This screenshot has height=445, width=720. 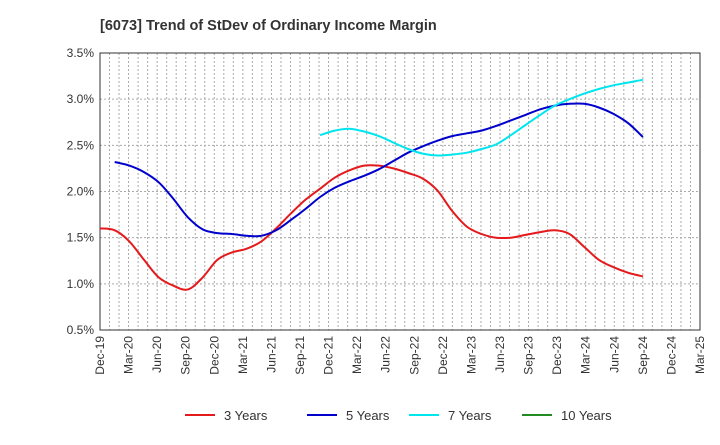 What do you see at coordinates (586, 415) in the screenshot?
I see `legend-label-10-years: 10 Years` at bounding box center [586, 415].